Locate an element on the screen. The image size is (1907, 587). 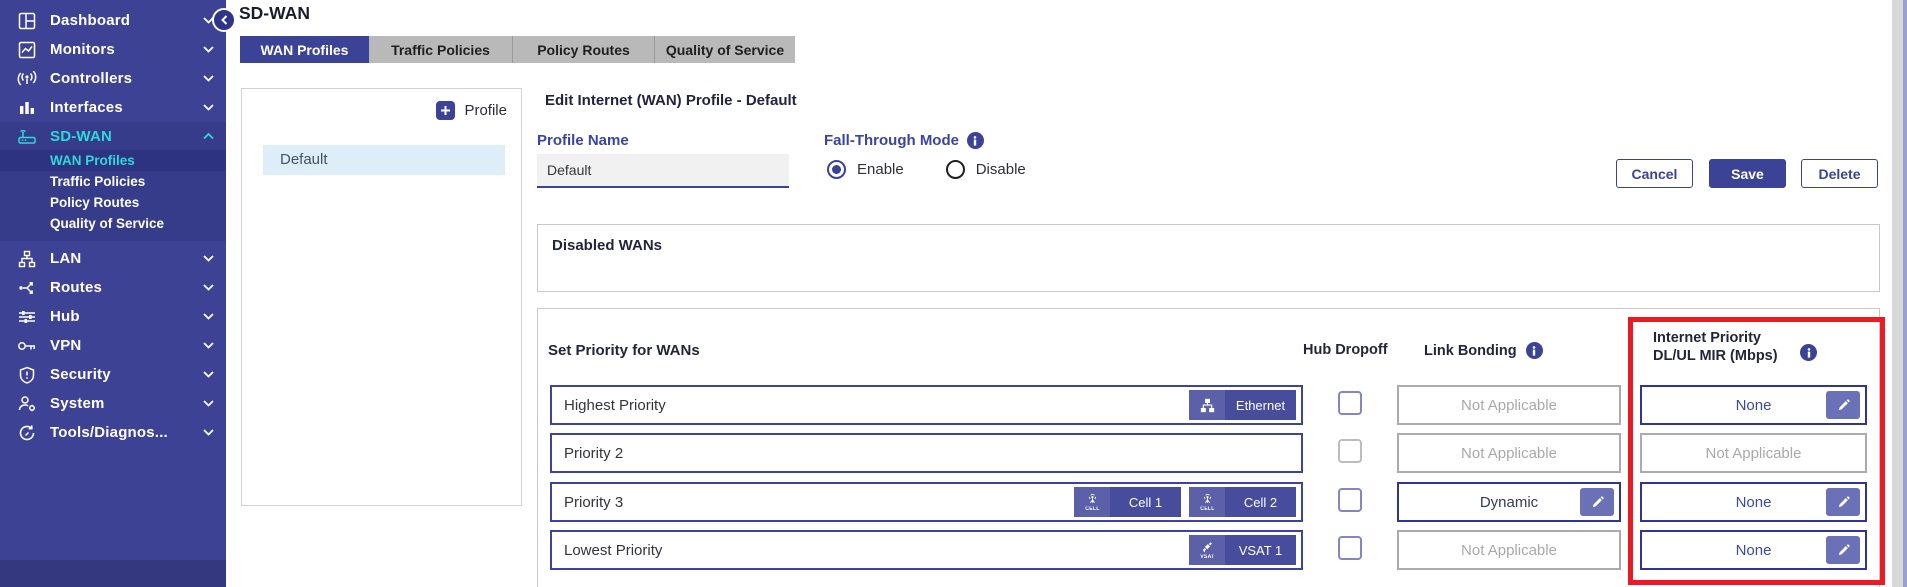
profile-list-item-default: Default is located at coordinates (384, 160).